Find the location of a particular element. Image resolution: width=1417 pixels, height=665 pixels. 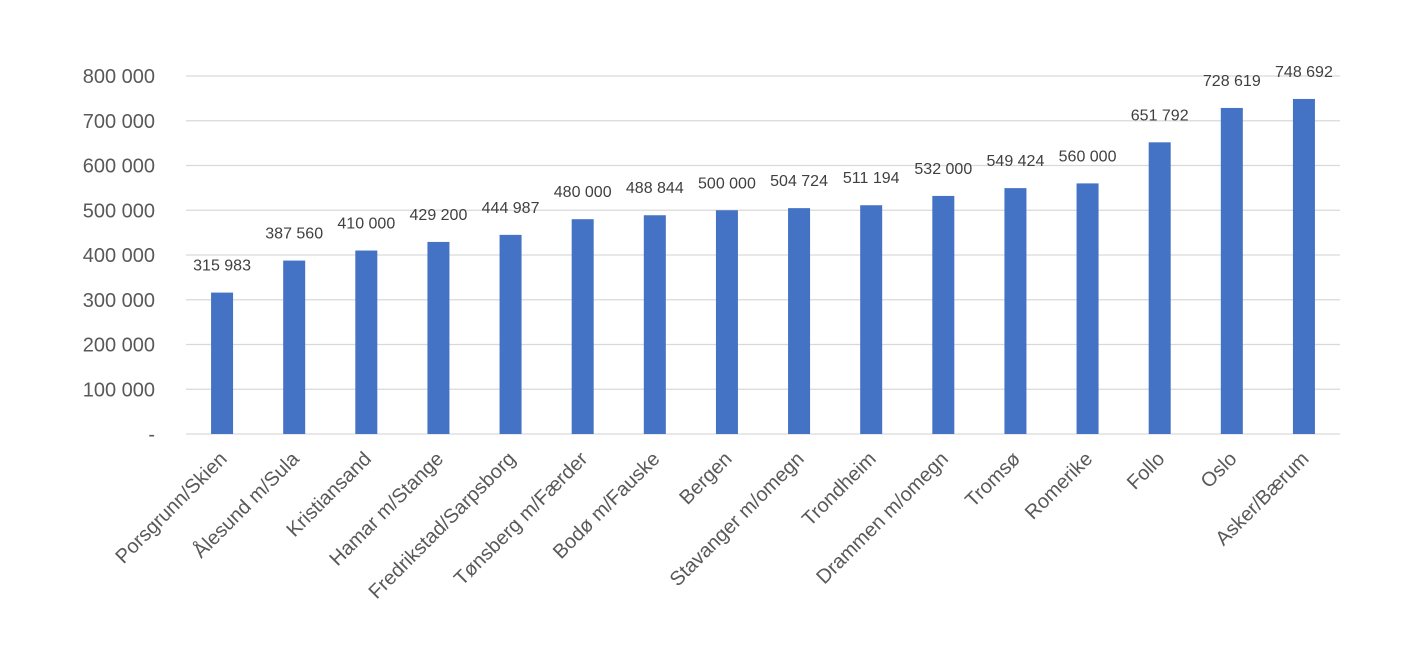

y-tick-label: 800 000 is located at coordinates (119, 77).